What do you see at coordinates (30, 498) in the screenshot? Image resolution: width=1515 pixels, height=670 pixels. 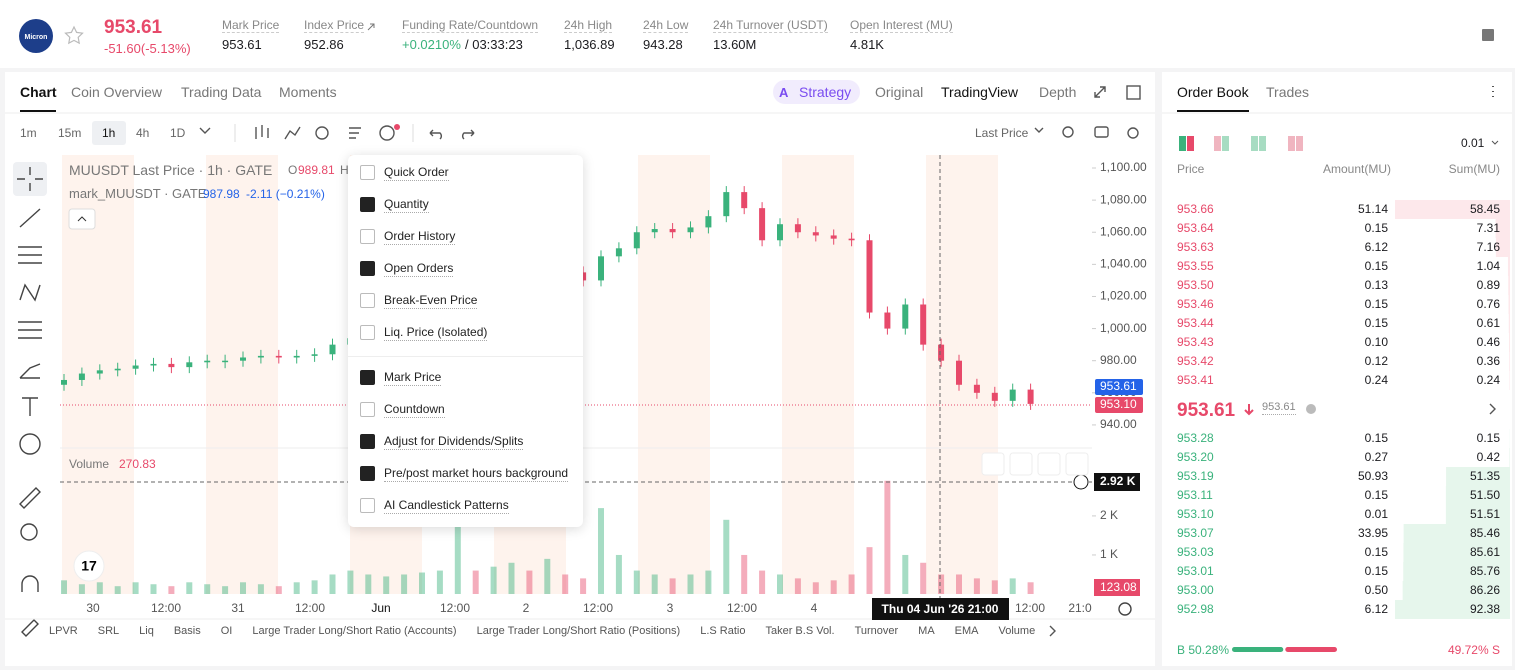 I see `ruler-tool` at bounding box center [30, 498].